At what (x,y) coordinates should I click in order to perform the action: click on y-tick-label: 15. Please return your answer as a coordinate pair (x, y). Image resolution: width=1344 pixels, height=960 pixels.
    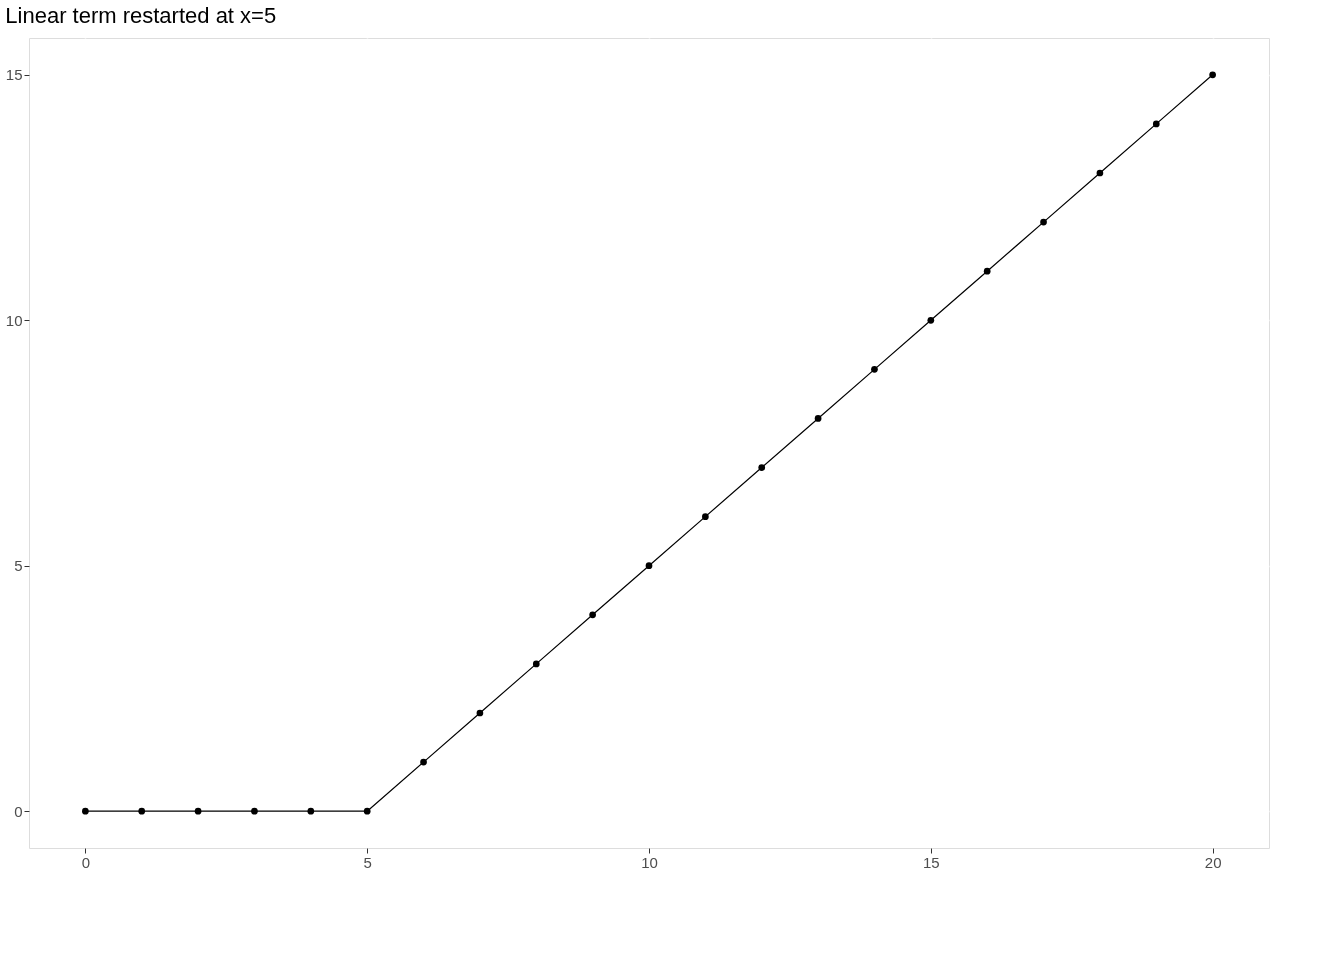
    Looking at the image, I should click on (14, 75).